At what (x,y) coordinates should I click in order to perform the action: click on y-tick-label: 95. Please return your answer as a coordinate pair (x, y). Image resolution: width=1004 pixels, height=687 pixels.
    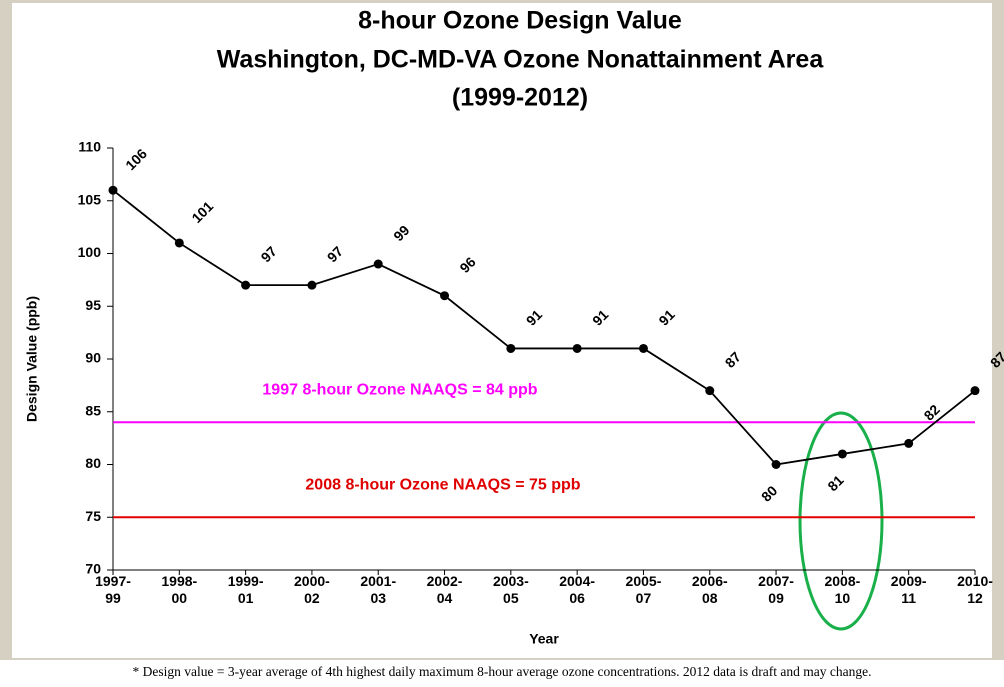
    Looking at the image, I should click on (93, 305).